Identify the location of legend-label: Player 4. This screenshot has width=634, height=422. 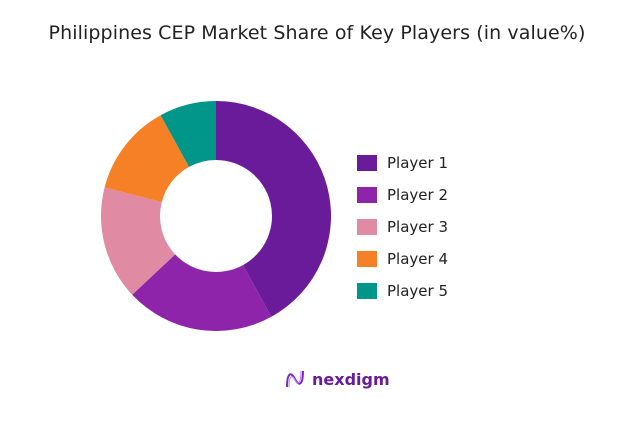
(417, 259).